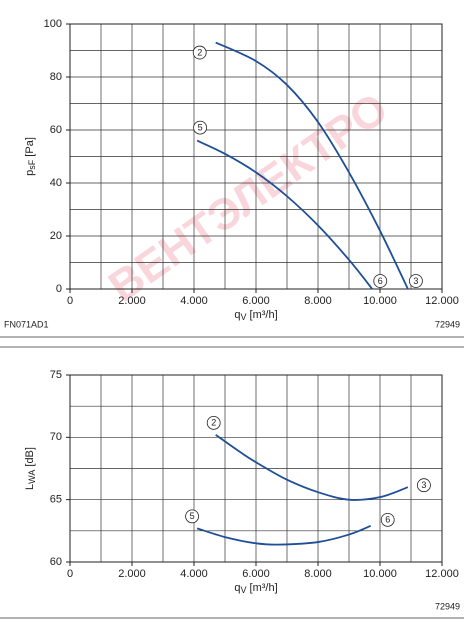  What do you see at coordinates (56, 437) in the screenshot?
I see `y-tick-label: 70` at bounding box center [56, 437].